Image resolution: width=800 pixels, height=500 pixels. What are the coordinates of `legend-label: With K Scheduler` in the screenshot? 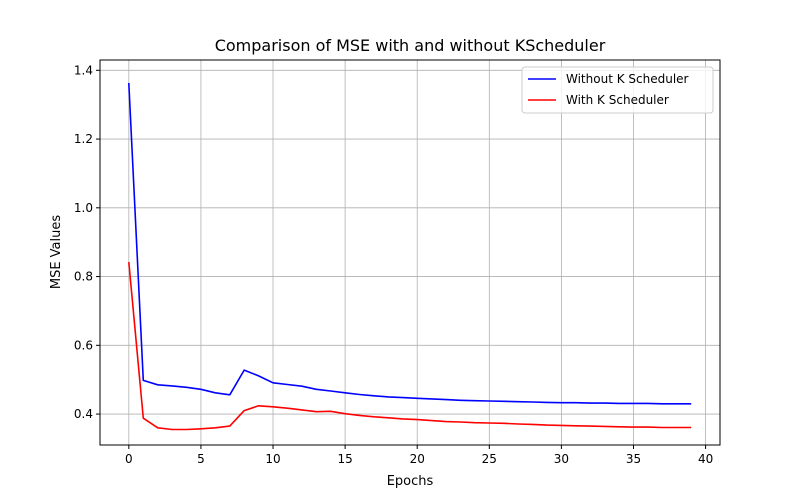 It's located at (617, 100).